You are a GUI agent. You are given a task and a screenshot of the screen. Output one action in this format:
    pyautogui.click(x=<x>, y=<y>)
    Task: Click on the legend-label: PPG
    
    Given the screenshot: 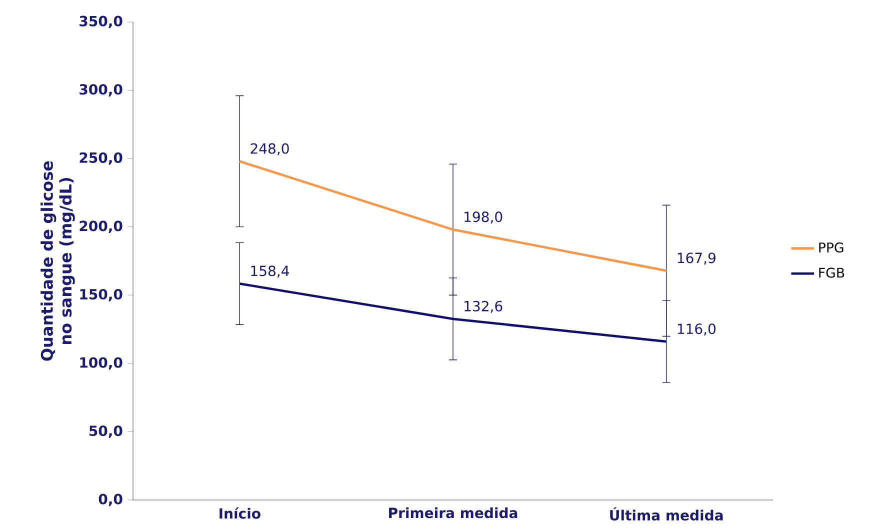 What is the action you would take?
    pyautogui.click(x=831, y=247)
    